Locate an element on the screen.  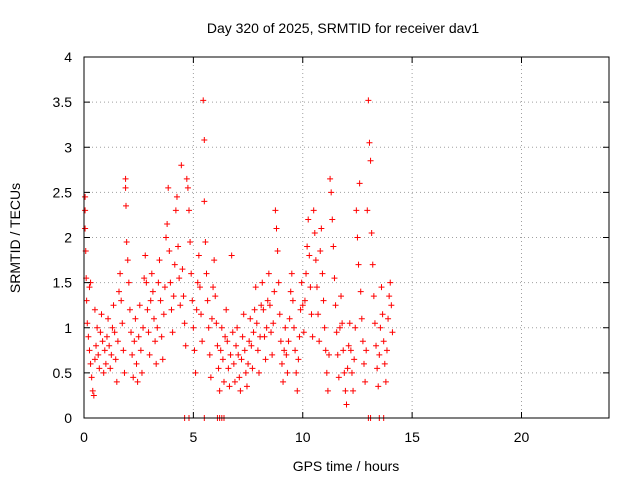
x-tick-label: 10 is located at coordinates (303, 437).